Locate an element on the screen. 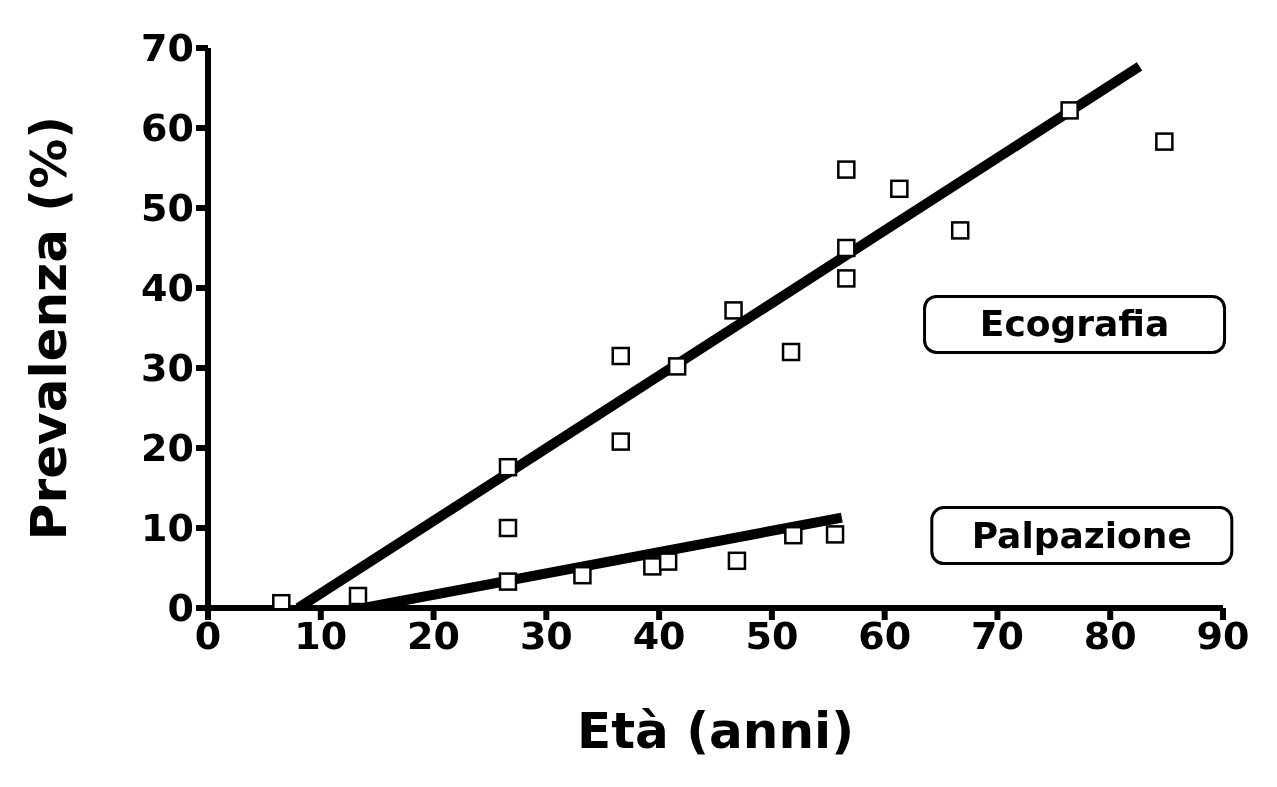 The height and width of the screenshot is (787, 1277). y-axis-title: Prevalenza (%) is located at coordinates (48, 328).